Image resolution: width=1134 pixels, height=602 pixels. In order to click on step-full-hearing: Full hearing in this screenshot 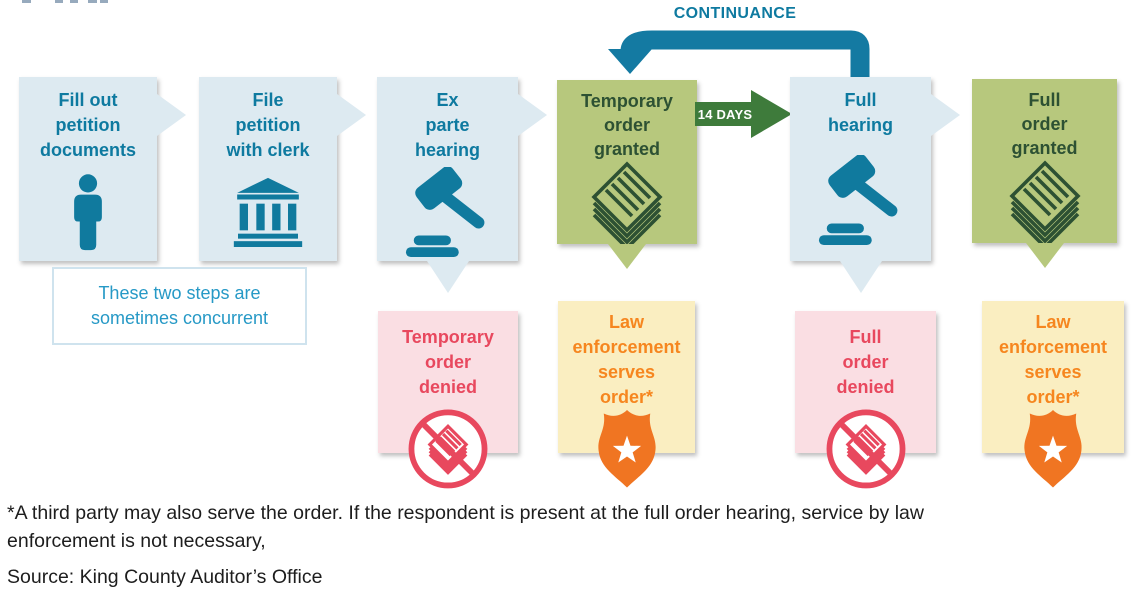, I will do `click(875, 169)`.